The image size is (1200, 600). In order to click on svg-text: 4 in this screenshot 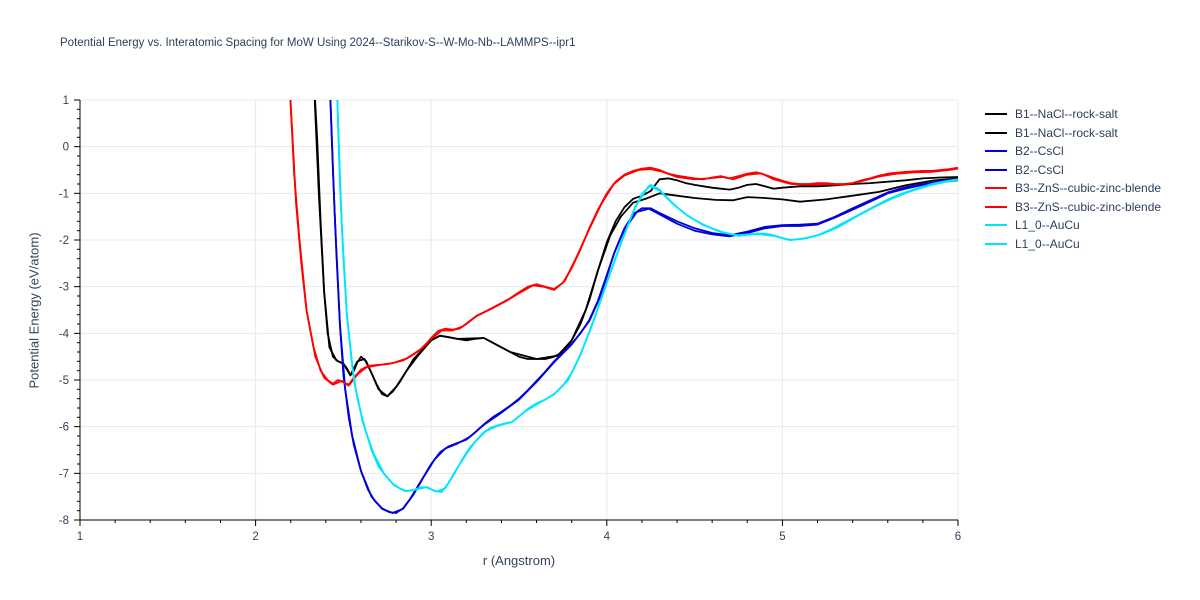, I will do `click(607, 537)`.